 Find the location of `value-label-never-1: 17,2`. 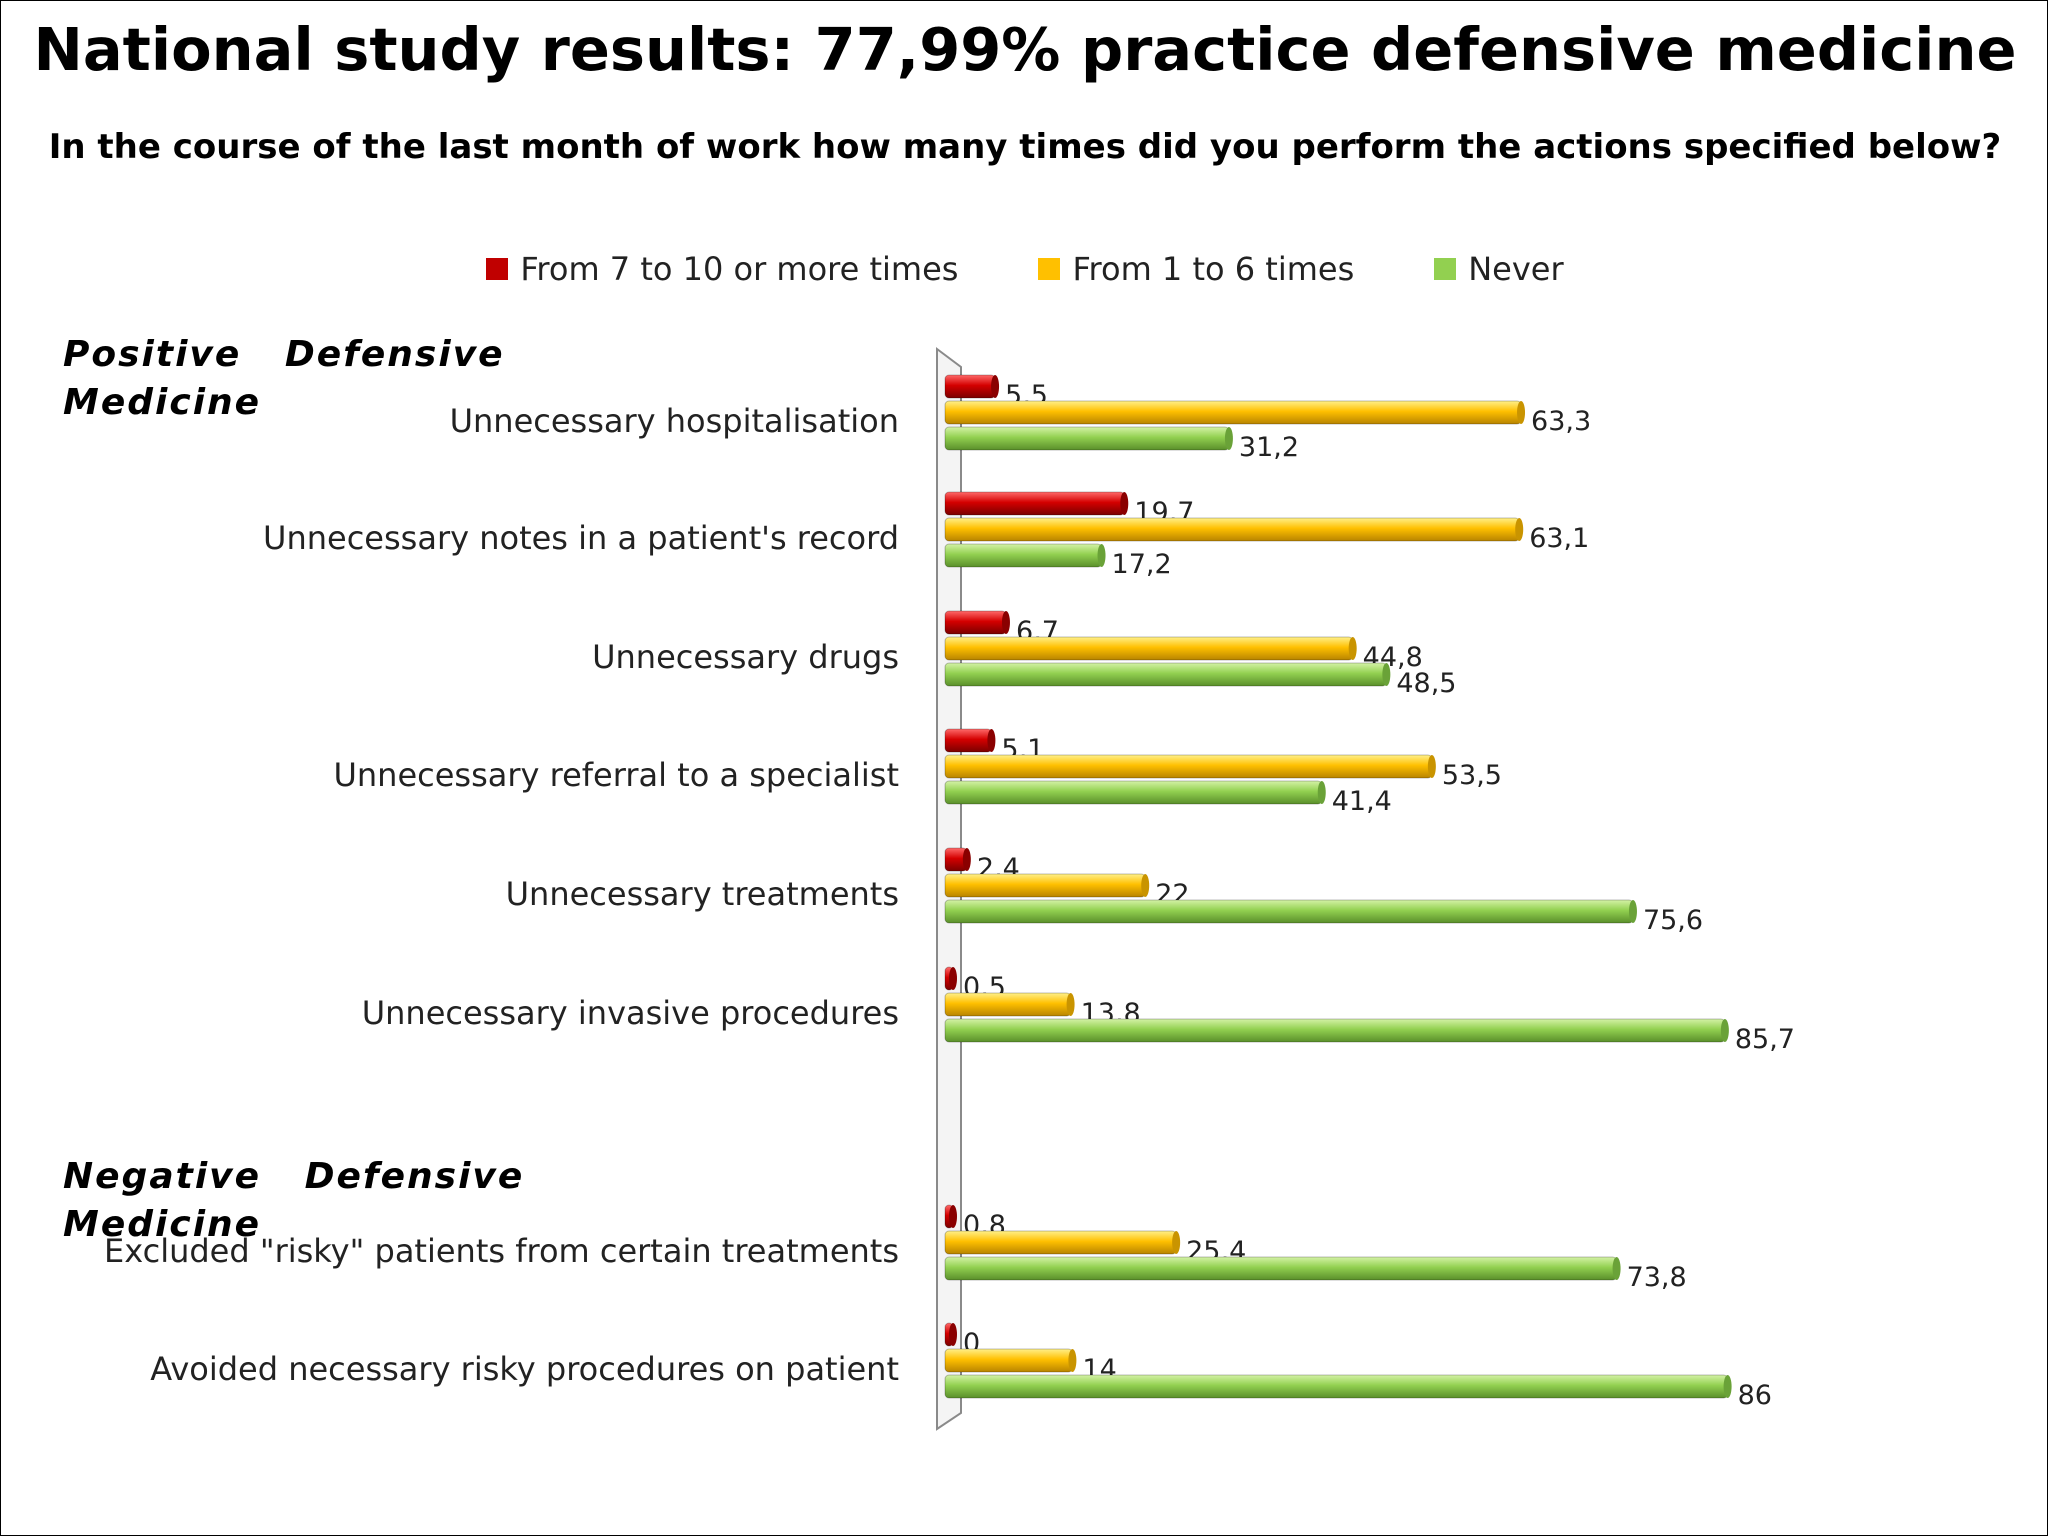

value-label-never-1: 17,2 is located at coordinates (1142, 564).